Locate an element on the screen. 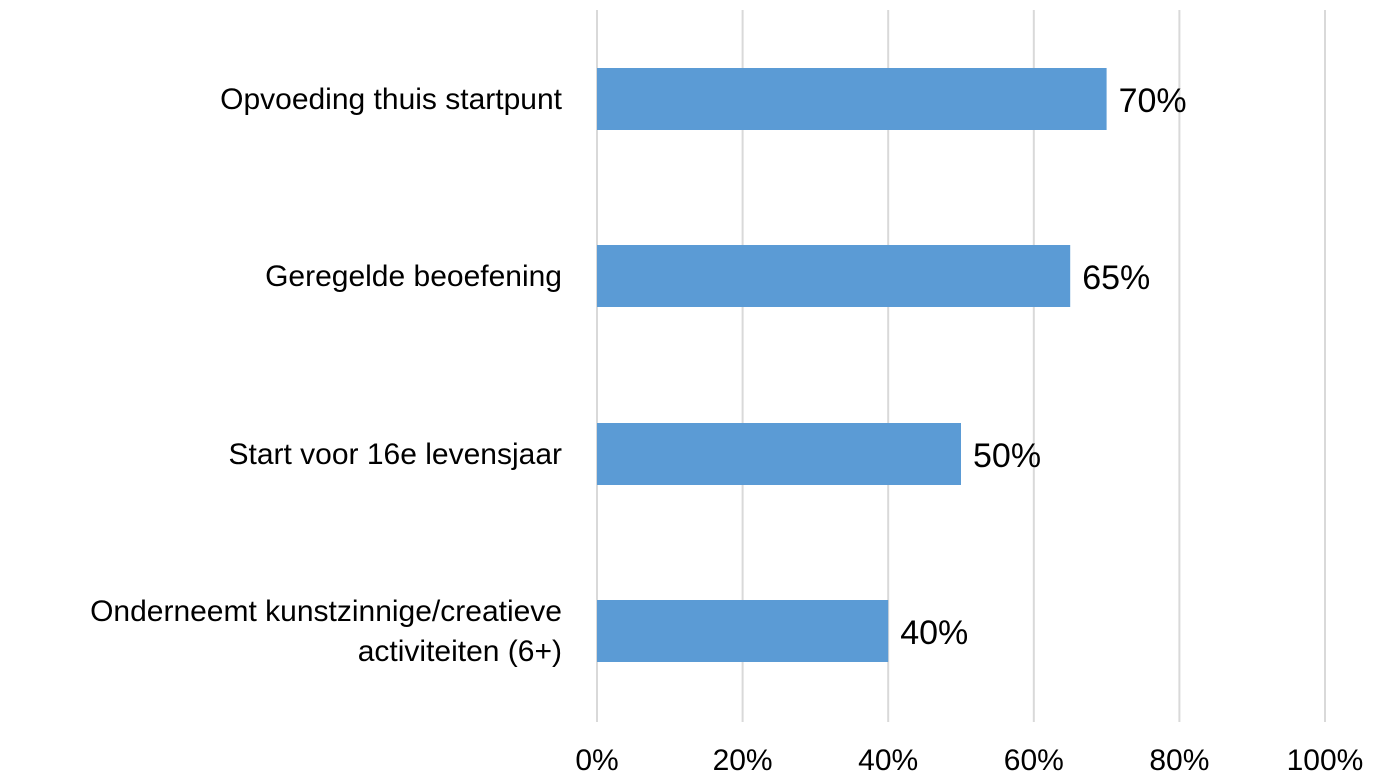 The width and height of the screenshot is (1380, 784). category-label: Start voor 16e levensjaar is located at coordinates (395, 454).